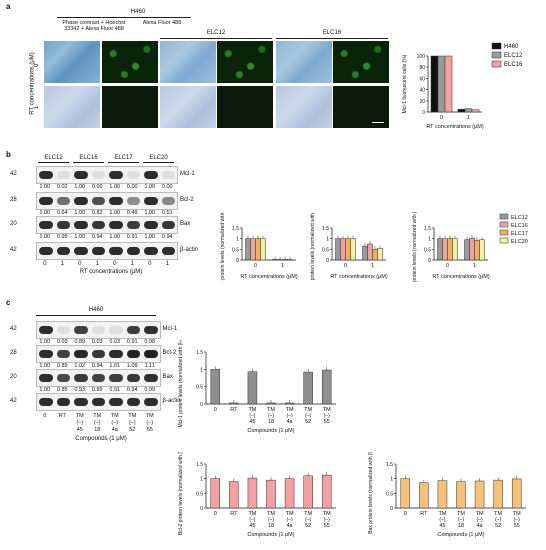 This screenshot has width=546, height=550. I want to click on legend-label-1: ELC12, so click(513, 56).